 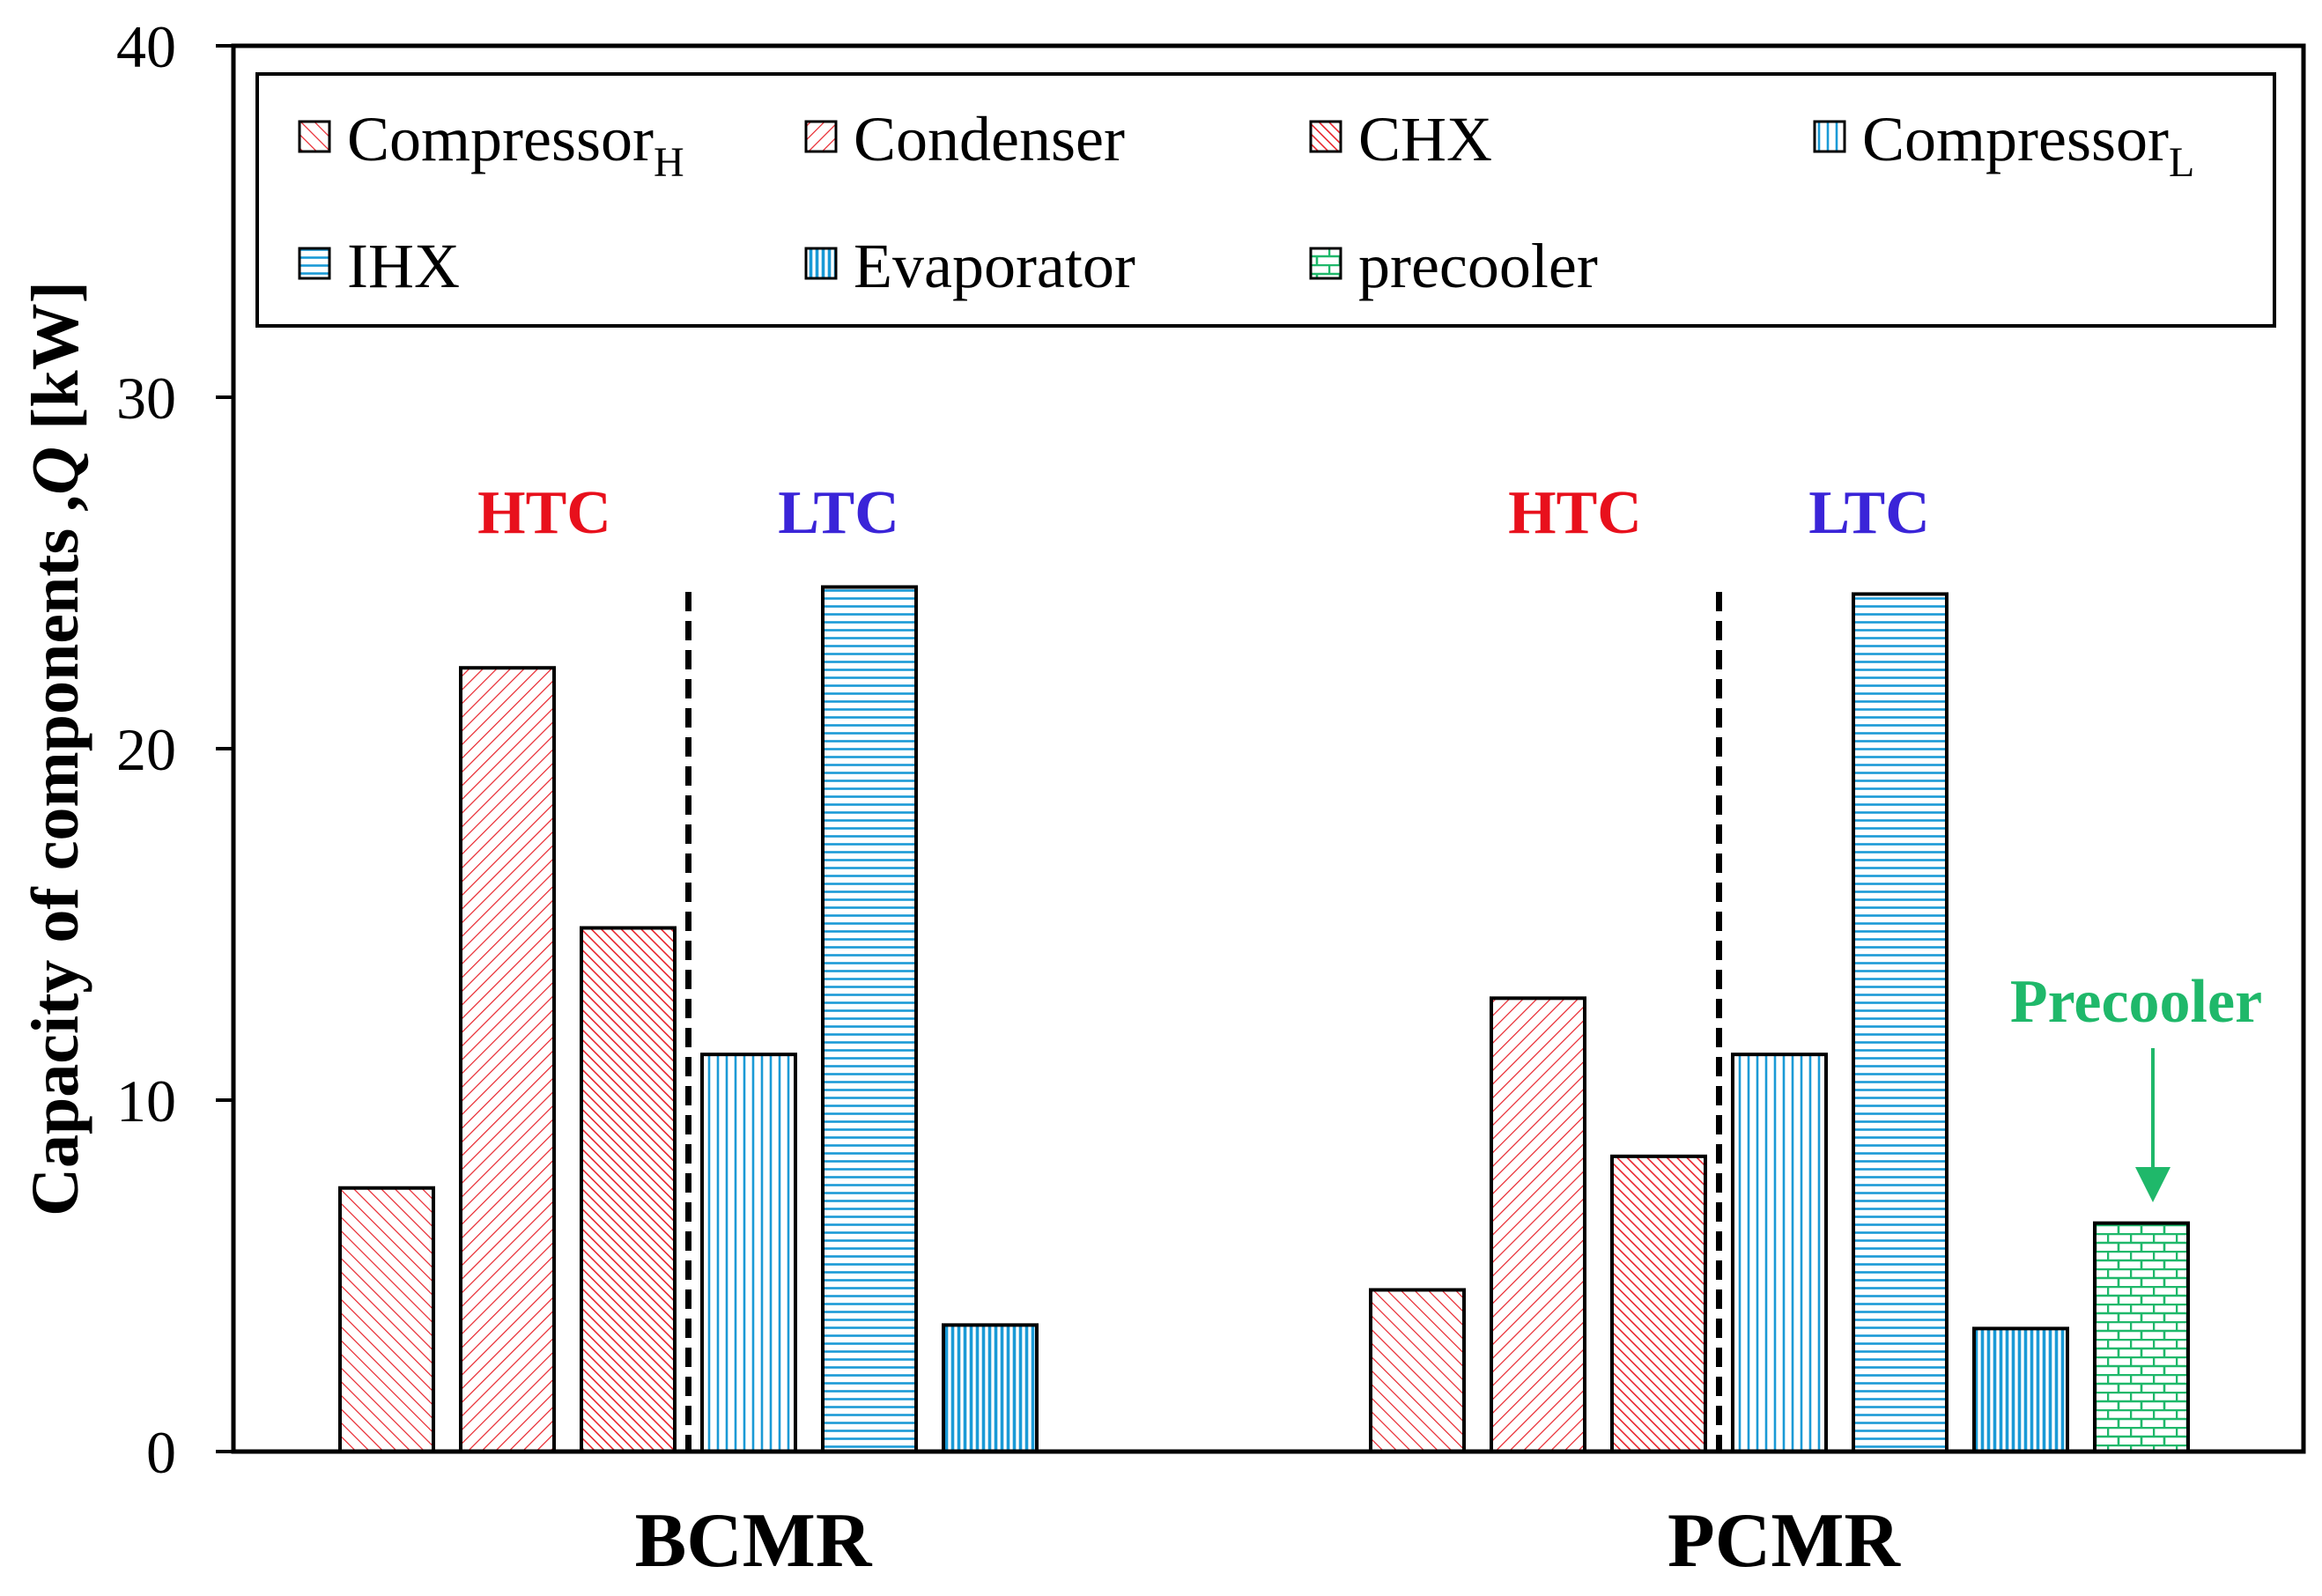 What do you see at coordinates (515, 145) in the screenshot?
I see `legend-label: CompressorH` at bounding box center [515, 145].